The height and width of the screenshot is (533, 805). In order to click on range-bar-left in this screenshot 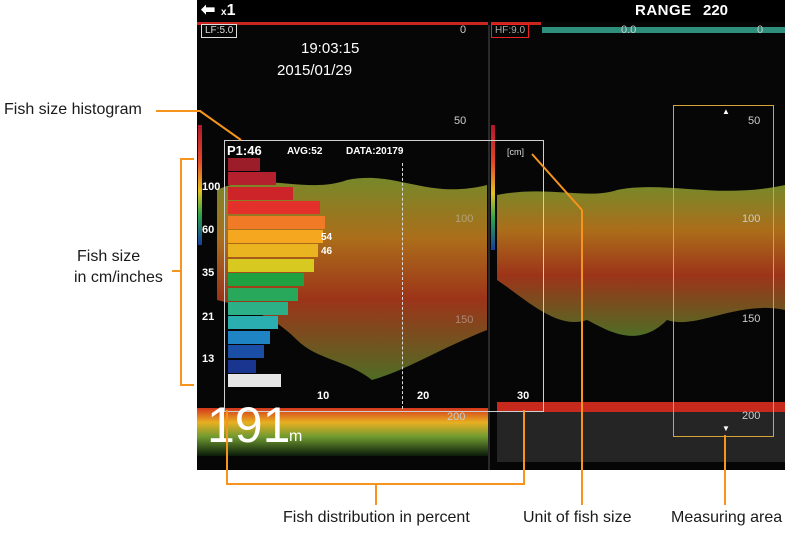, I will do `click(342, 23)`.